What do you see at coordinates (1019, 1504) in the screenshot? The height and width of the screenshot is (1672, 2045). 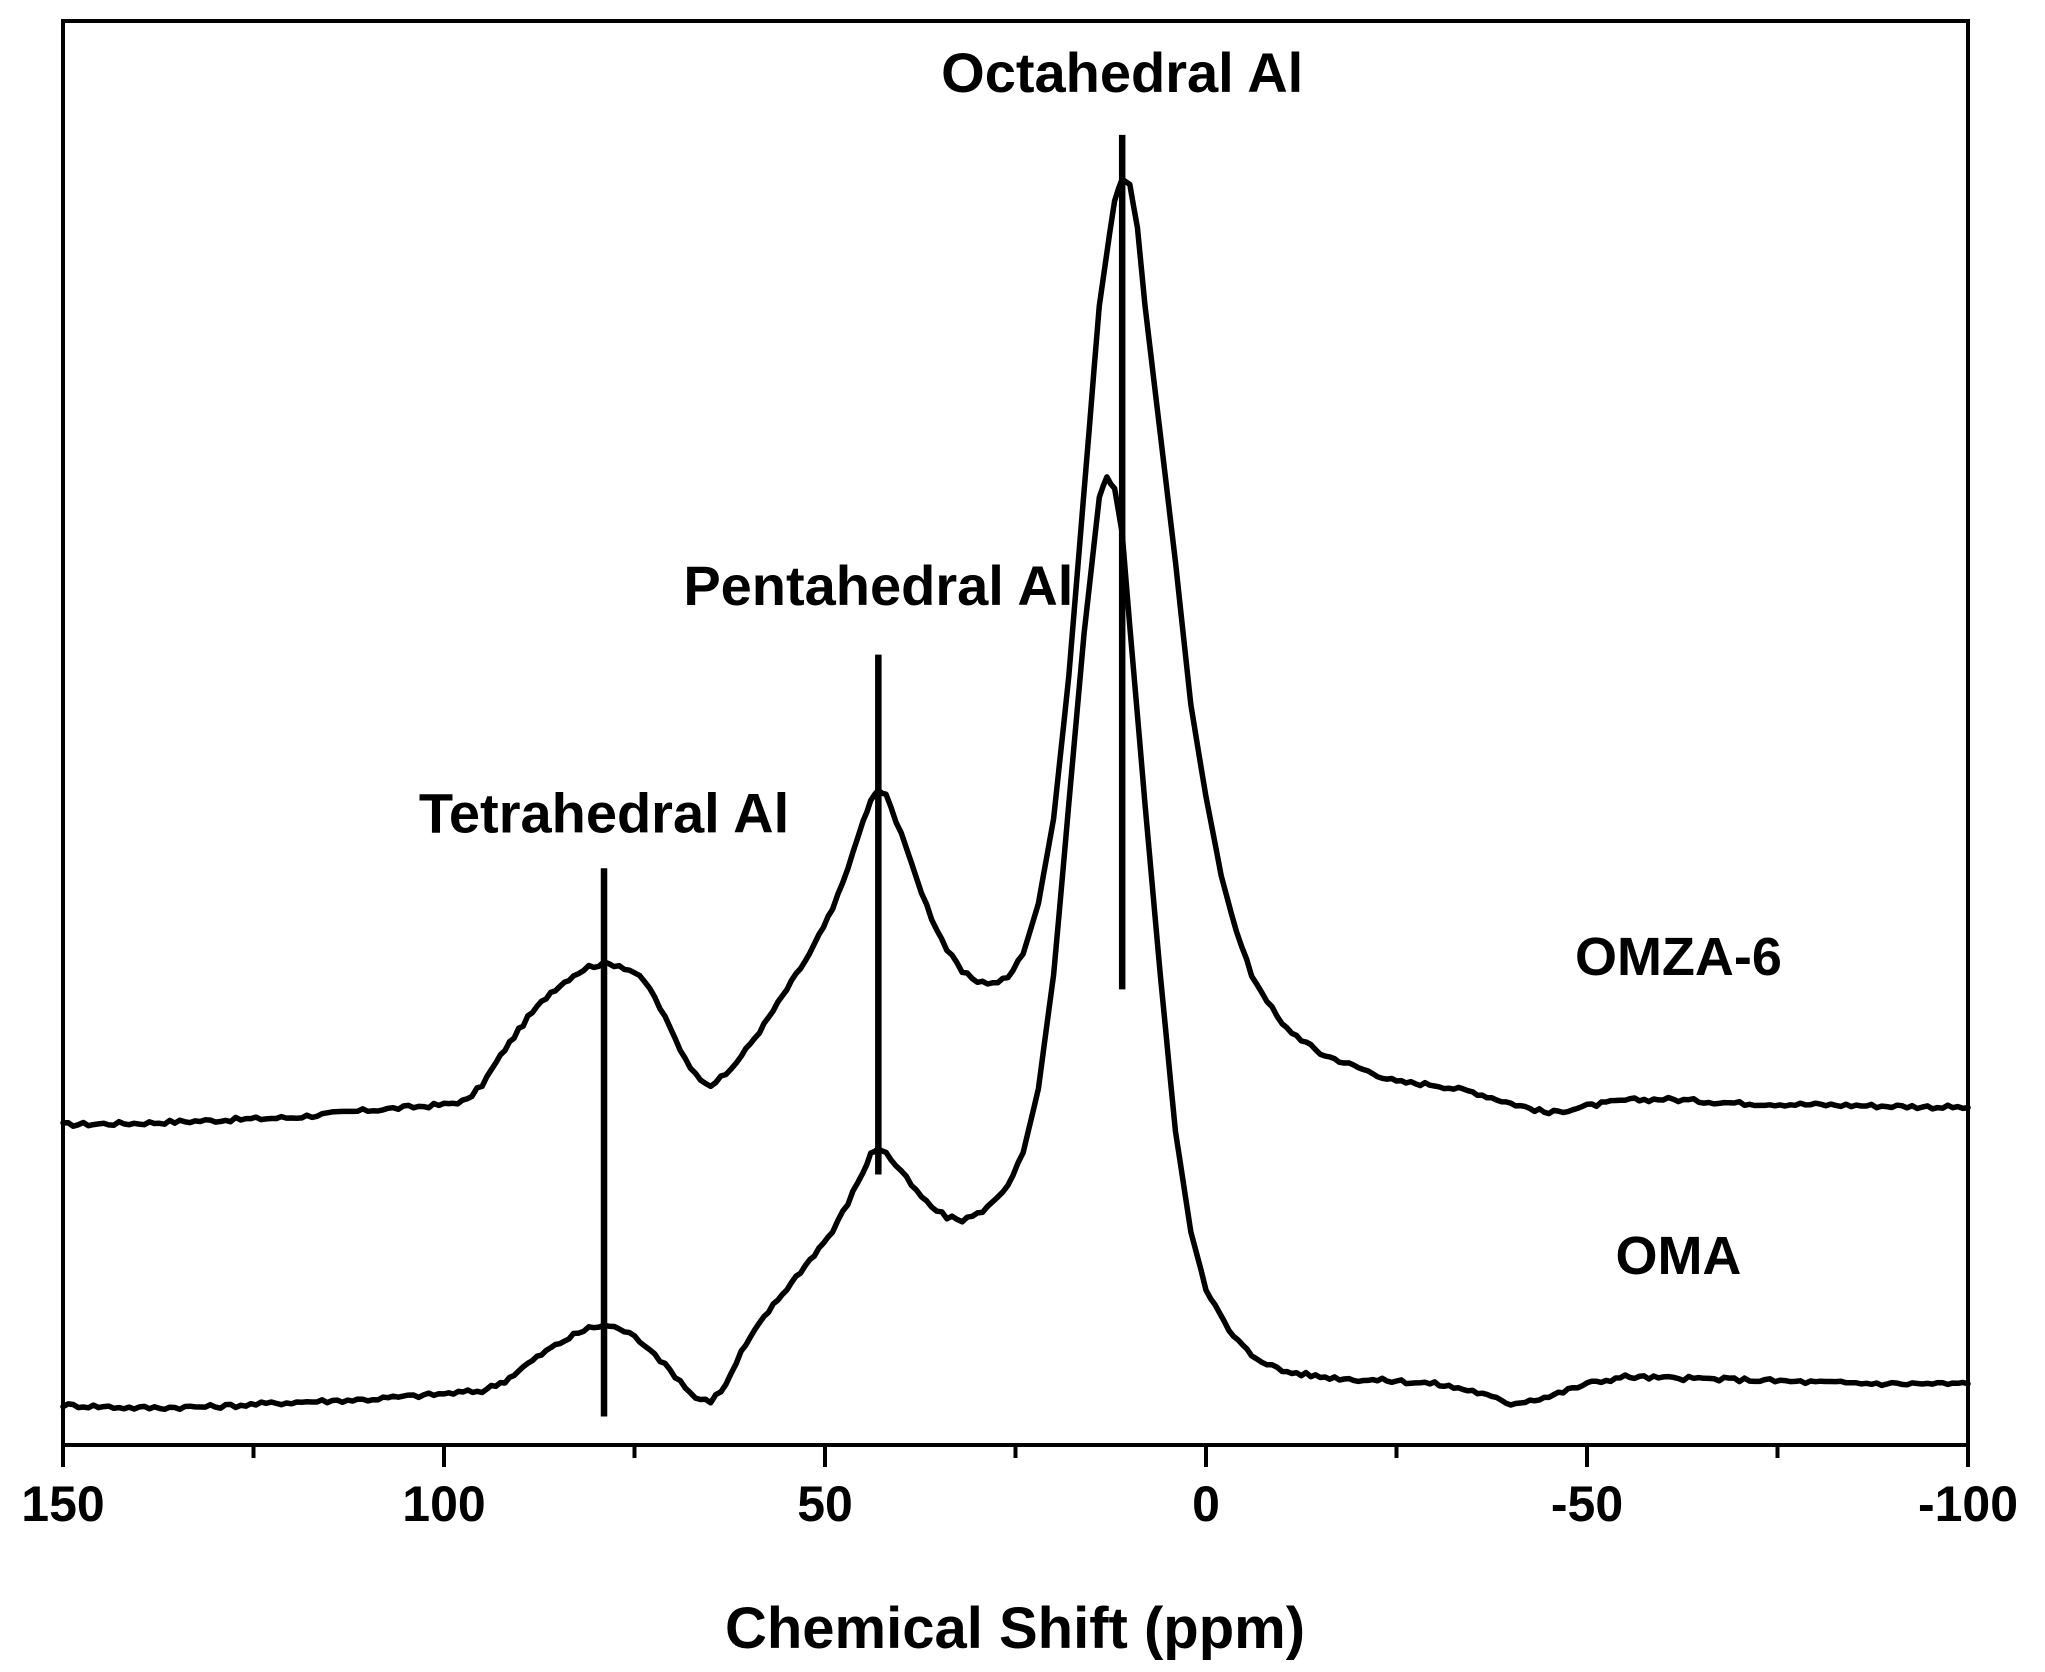 I see `x-axis-tick-labels: 150 100 50 0 -50 -100` at bounding box center [1019, 1504].